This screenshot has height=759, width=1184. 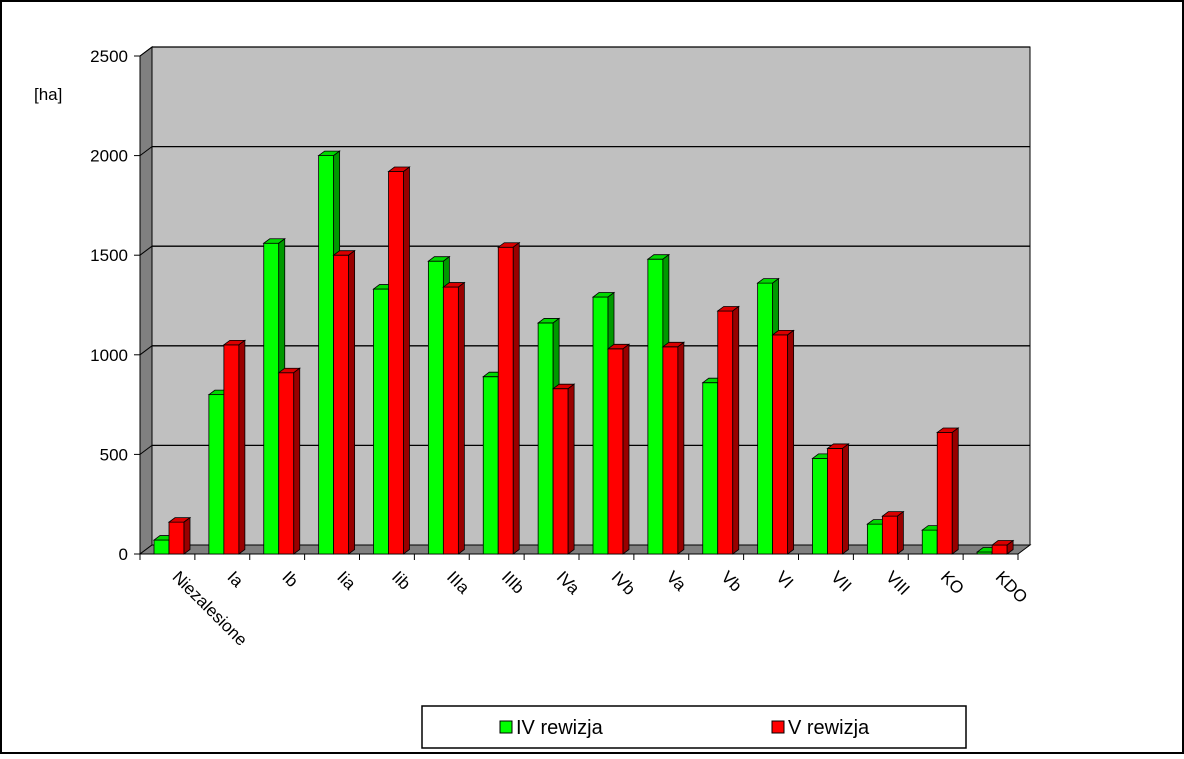 What do you see at coordinates (829, 728) in the screenshot?
I see `legend-label: V rewizja` at bounding box center [829, 728].